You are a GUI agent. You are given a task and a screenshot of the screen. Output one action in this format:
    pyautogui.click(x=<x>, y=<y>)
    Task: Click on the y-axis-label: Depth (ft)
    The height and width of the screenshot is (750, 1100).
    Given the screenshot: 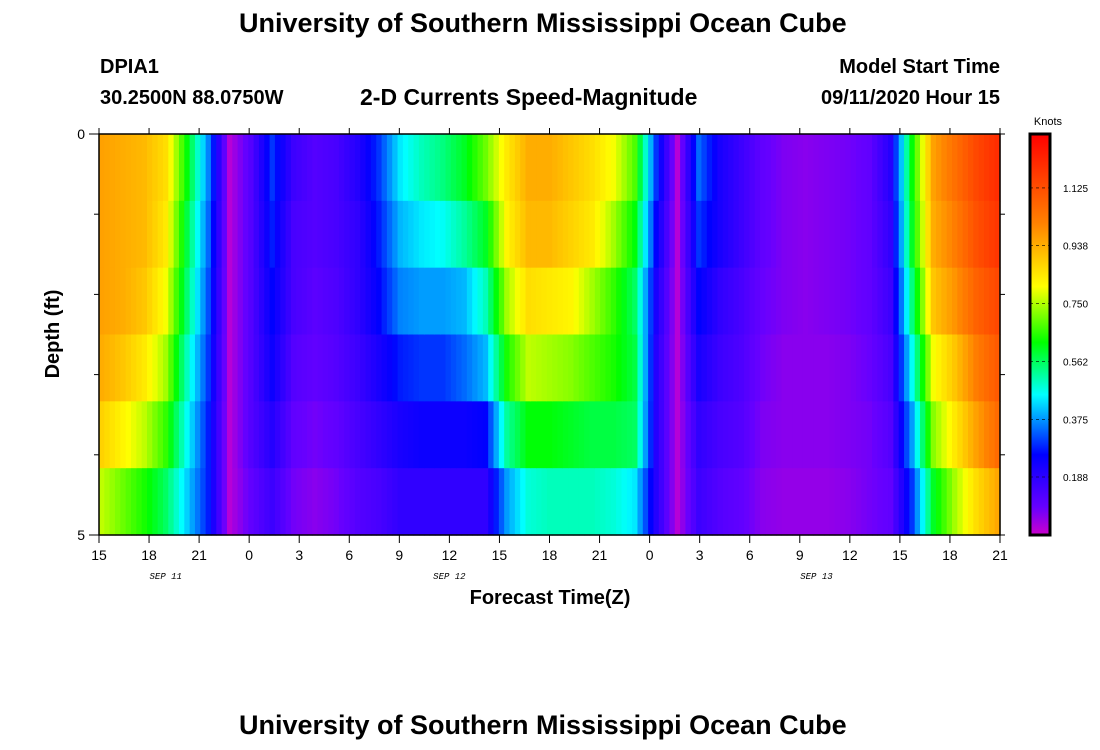 What is the action you would take?
    pyautogui.click(x=53, y=334)
    